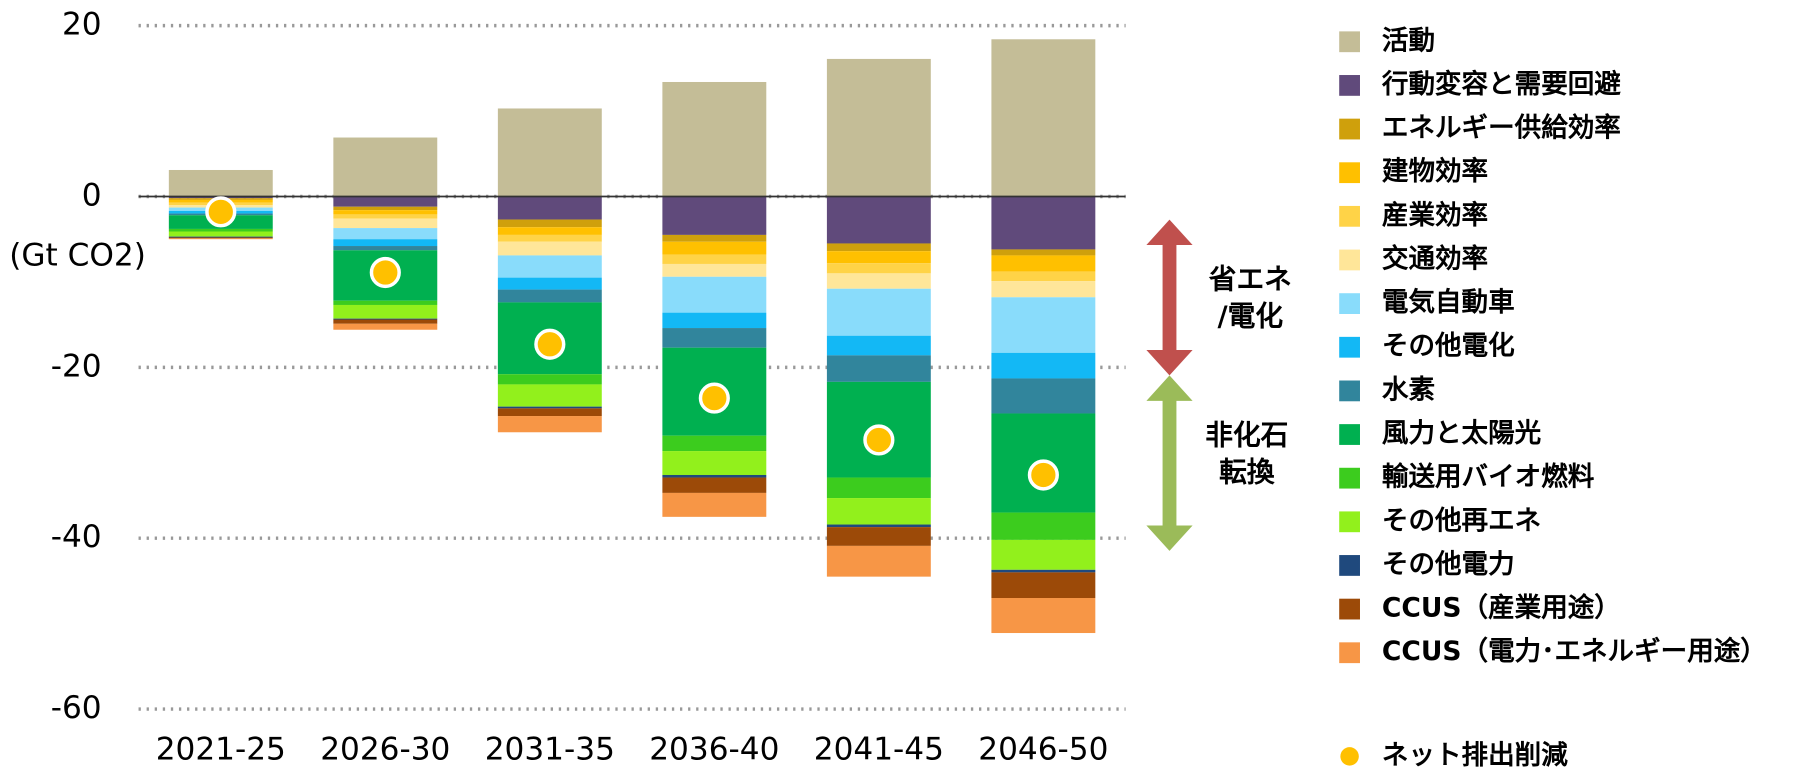 Image resolution: width=1801 pixels, height=771 pixels. What do you see at coordinates (1043, 749) in the screenshot?
I see `x-tick-label: 2046-50` at bounding box center [1043, 749].